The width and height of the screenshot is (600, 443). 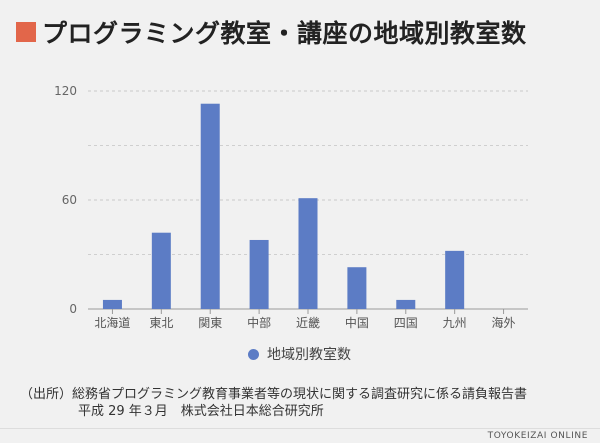 I want to click on brand-logo-text: TOYOKEIZAI ONLINE, so click(x=537, y=436).